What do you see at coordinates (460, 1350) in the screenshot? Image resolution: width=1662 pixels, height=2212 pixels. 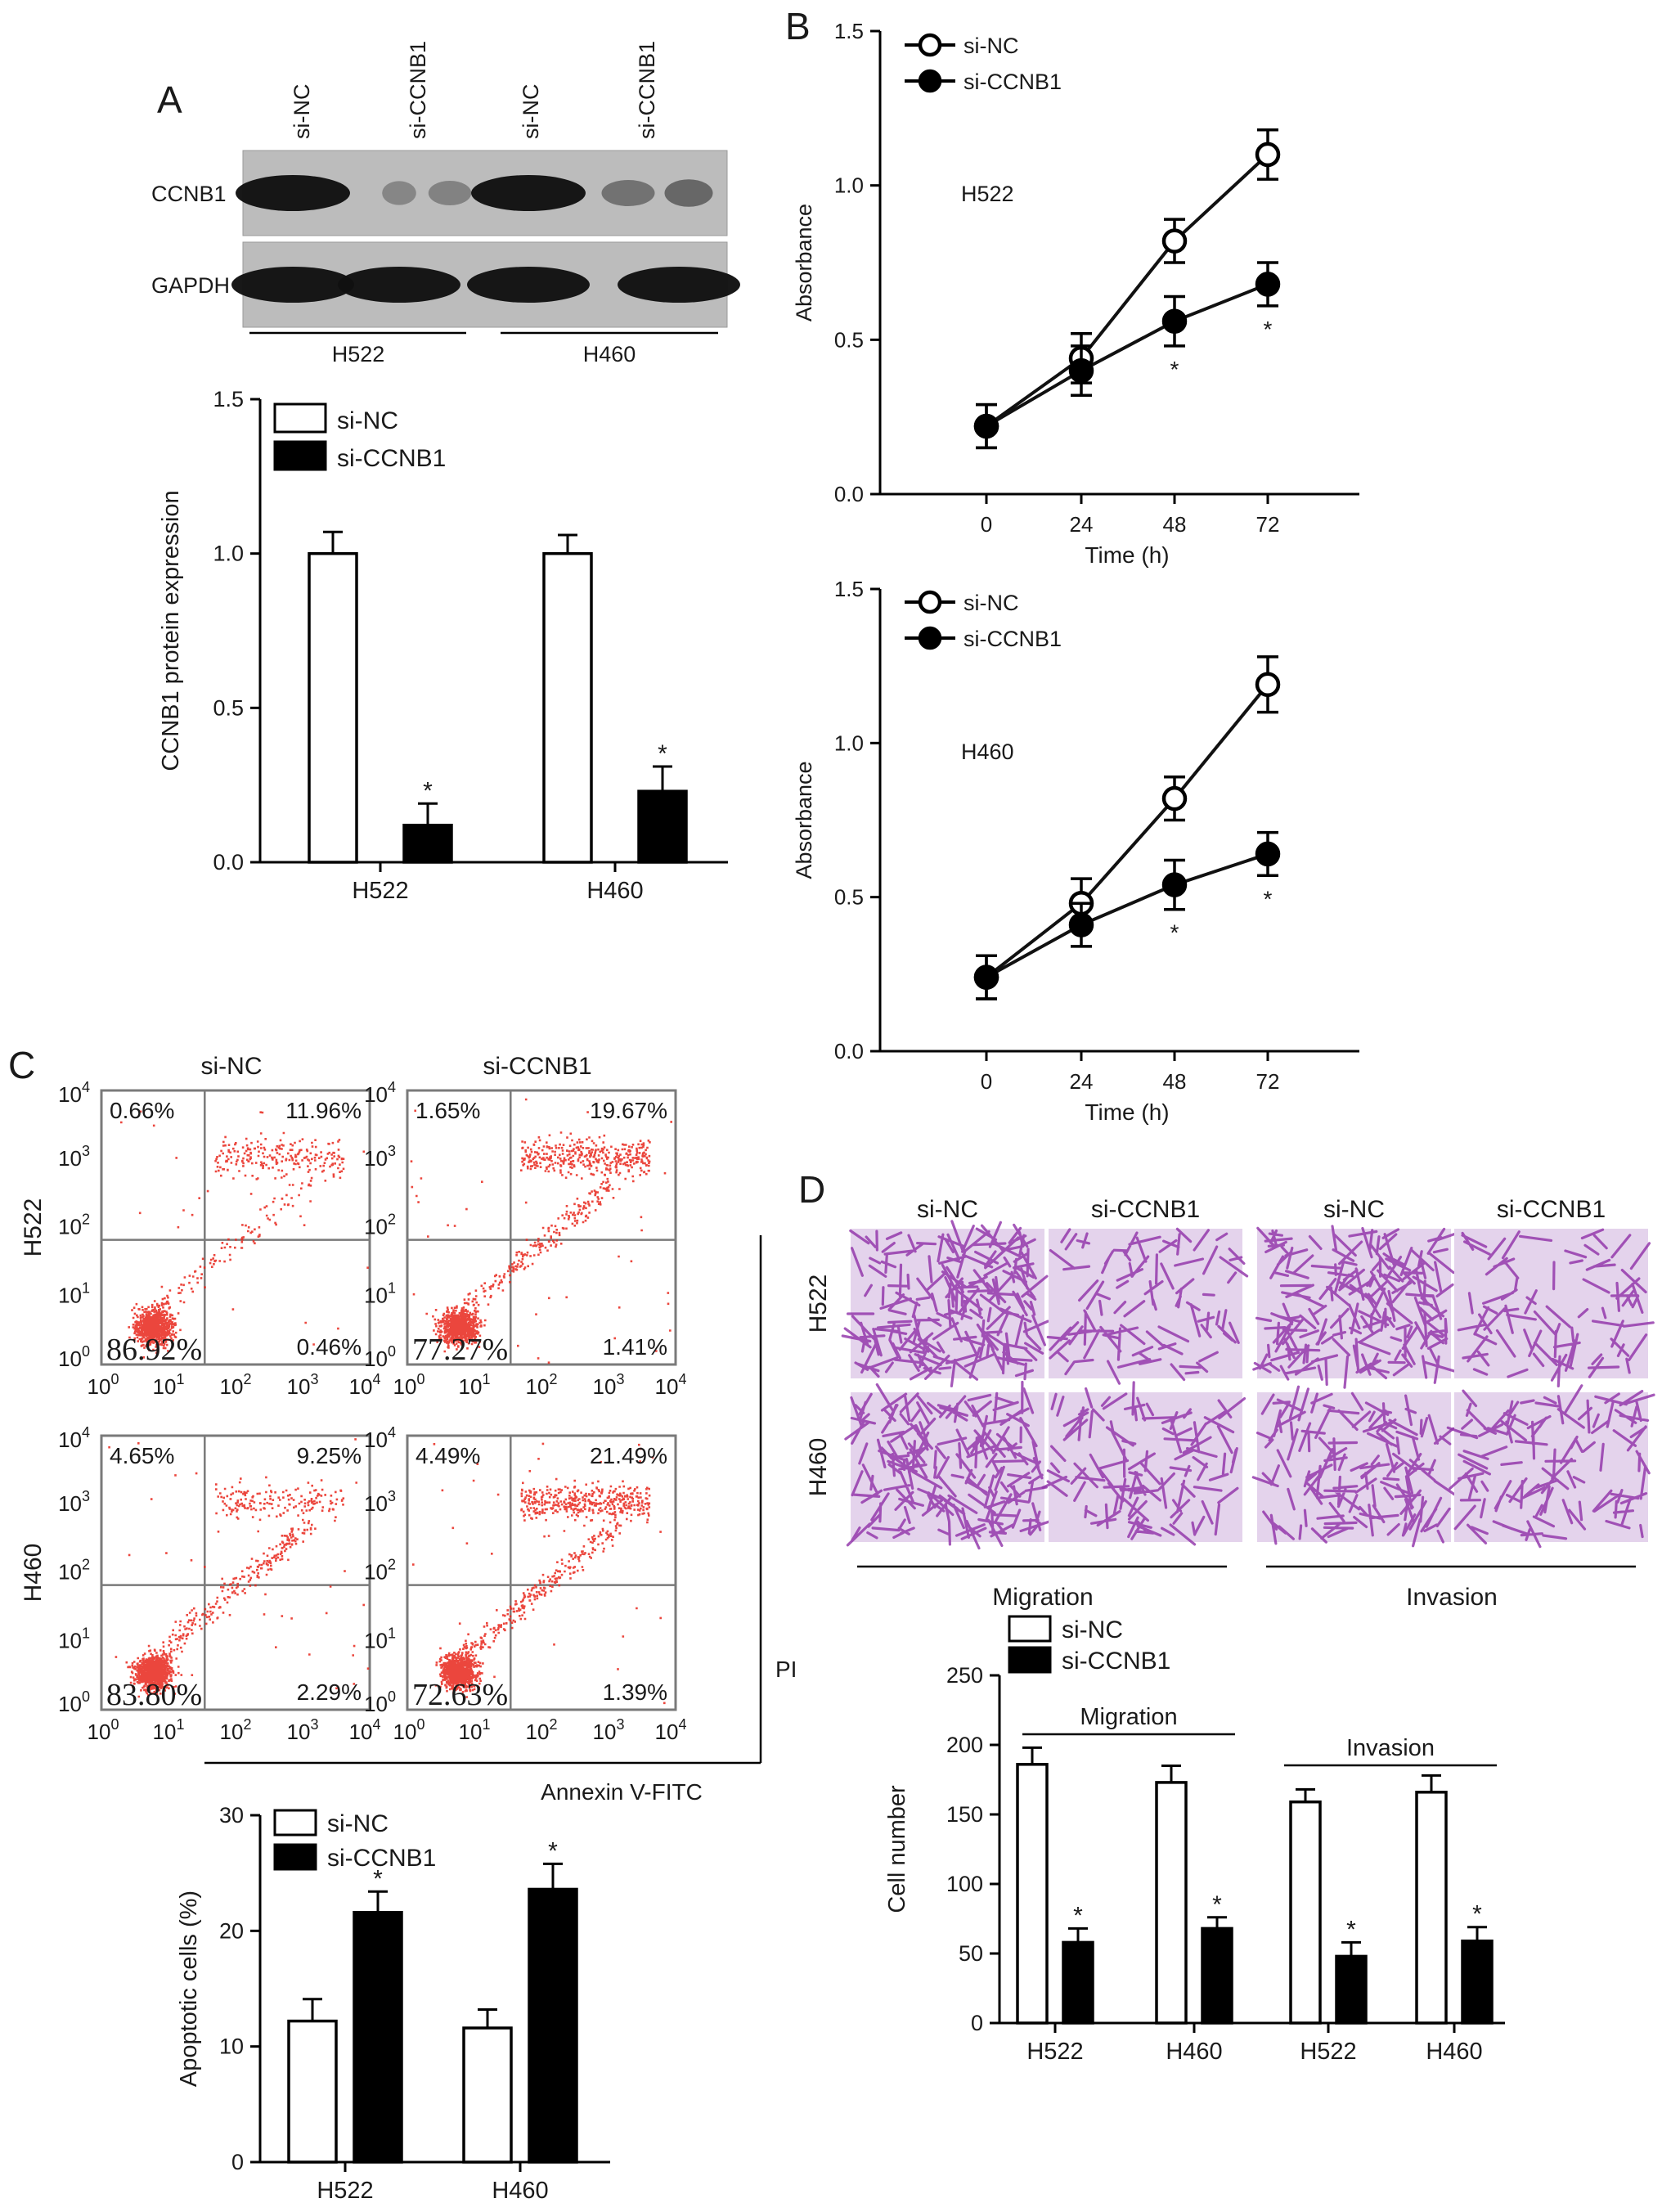 I see `quadrant-ll: 77.27%` at bounding box center [460, 1350].